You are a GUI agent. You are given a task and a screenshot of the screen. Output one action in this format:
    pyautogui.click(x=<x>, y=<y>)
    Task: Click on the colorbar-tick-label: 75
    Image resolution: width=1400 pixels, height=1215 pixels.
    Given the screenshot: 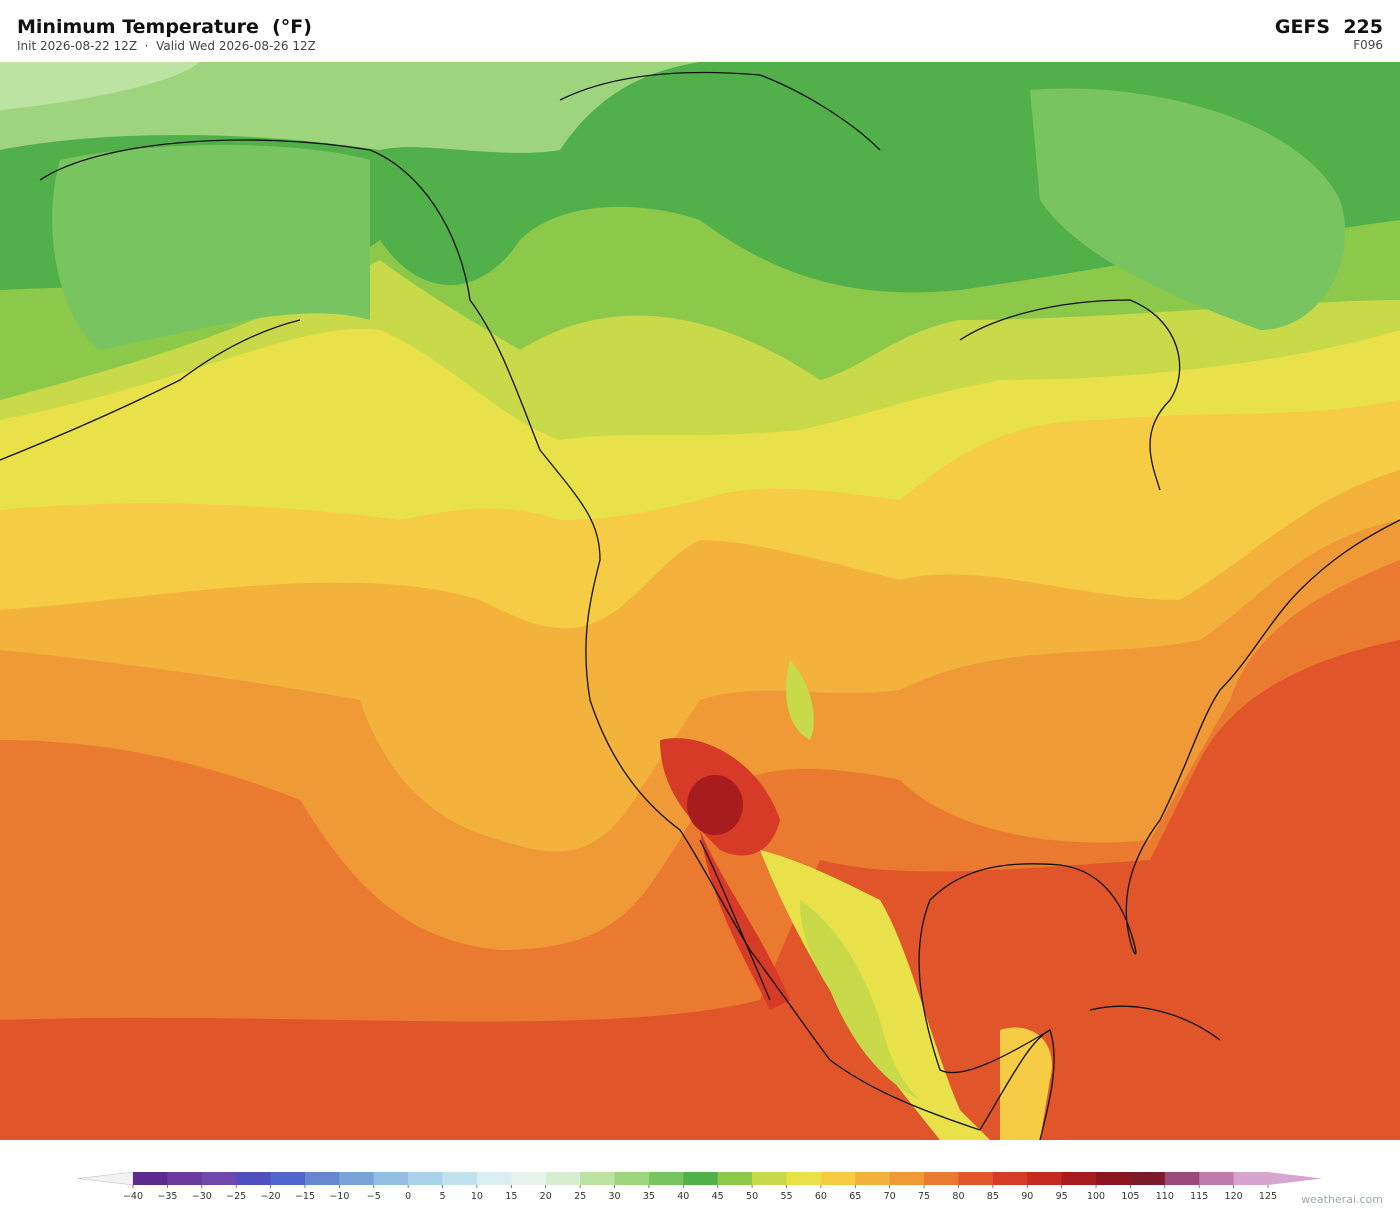 What is the action you would take?
    pyautogui.click(x=924, y=1196)
    